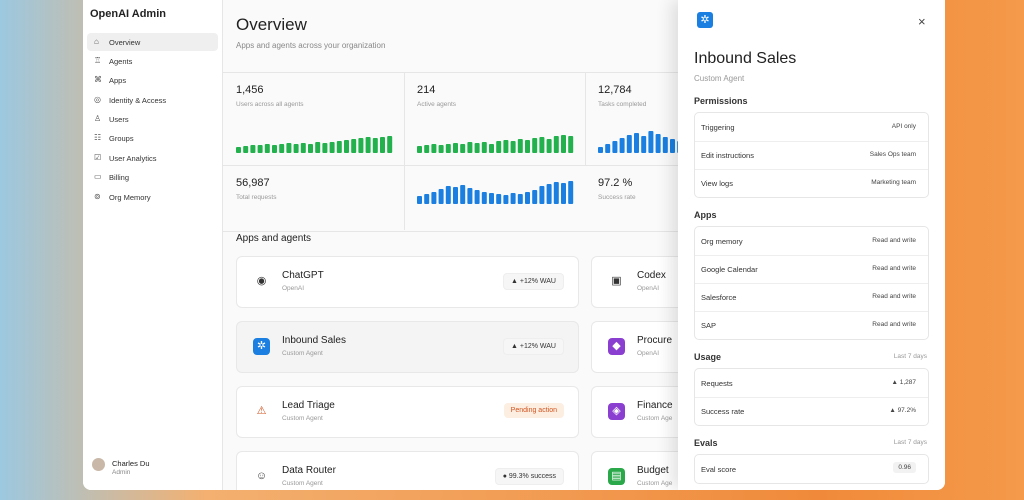 The width and height of the screenshot is (1024, 500). I want to click on agent-name: Codex, so click(651, 275).